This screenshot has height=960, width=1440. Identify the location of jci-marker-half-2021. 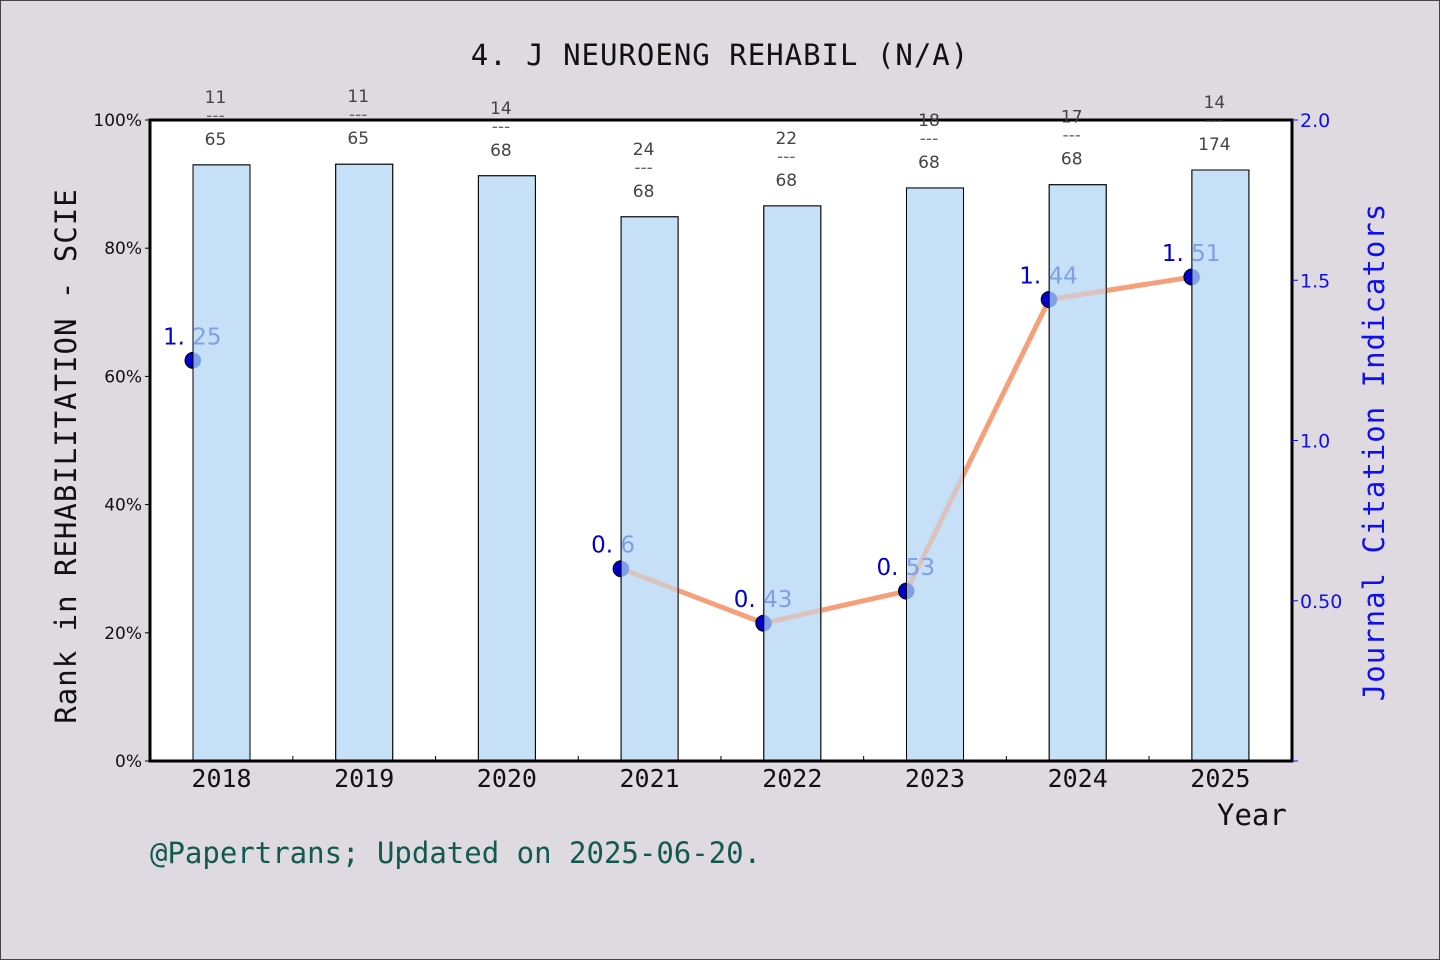
(617, 569).